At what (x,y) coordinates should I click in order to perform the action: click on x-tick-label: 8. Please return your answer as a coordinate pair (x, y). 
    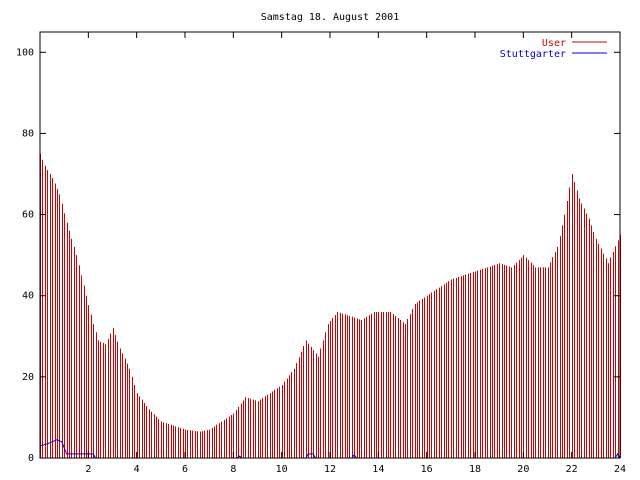
    Looking at the image, I should click on (233, 469).